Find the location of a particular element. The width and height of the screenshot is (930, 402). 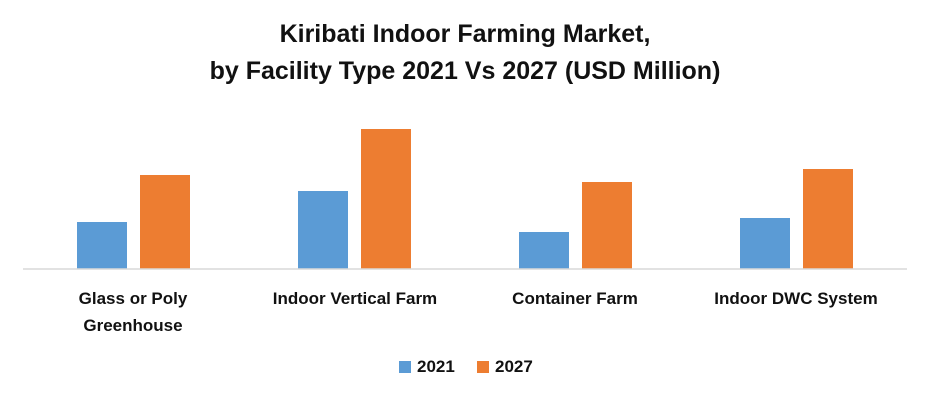

category-label-container-farm: Container Farm is located at coordinates (575, 298).